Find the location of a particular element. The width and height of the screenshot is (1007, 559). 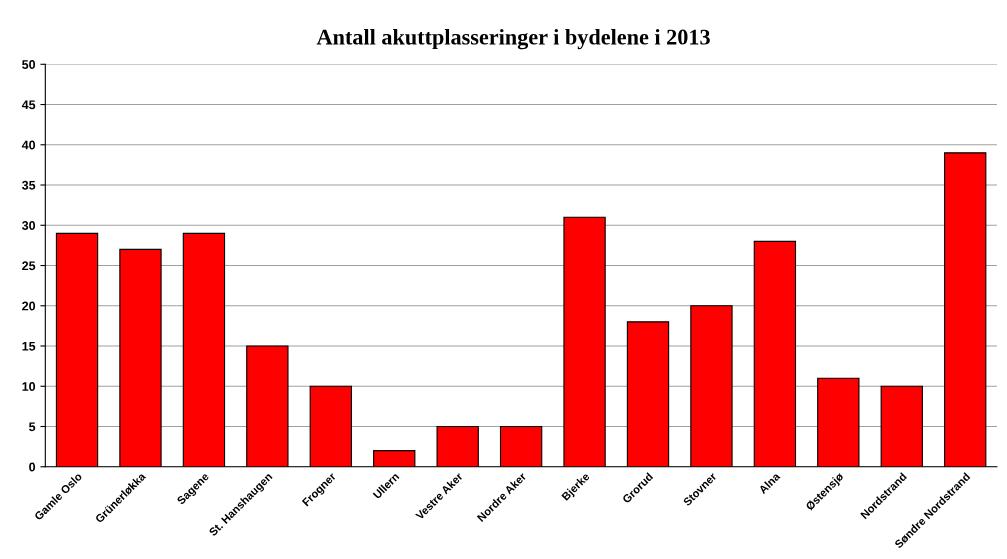

y-tick-label: 5 is located at coordinates (32, 427).